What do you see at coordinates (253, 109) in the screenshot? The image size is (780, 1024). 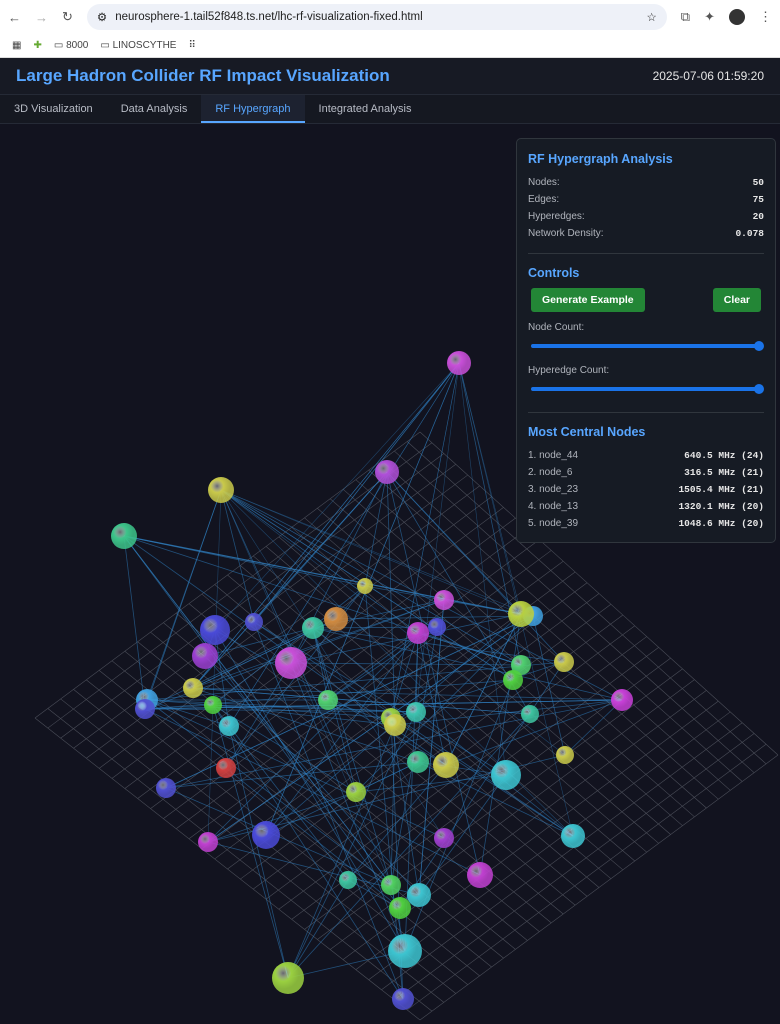 I see `tab-rf-hypergraph: RF Hypergraph` at bounding box center [253, 109].